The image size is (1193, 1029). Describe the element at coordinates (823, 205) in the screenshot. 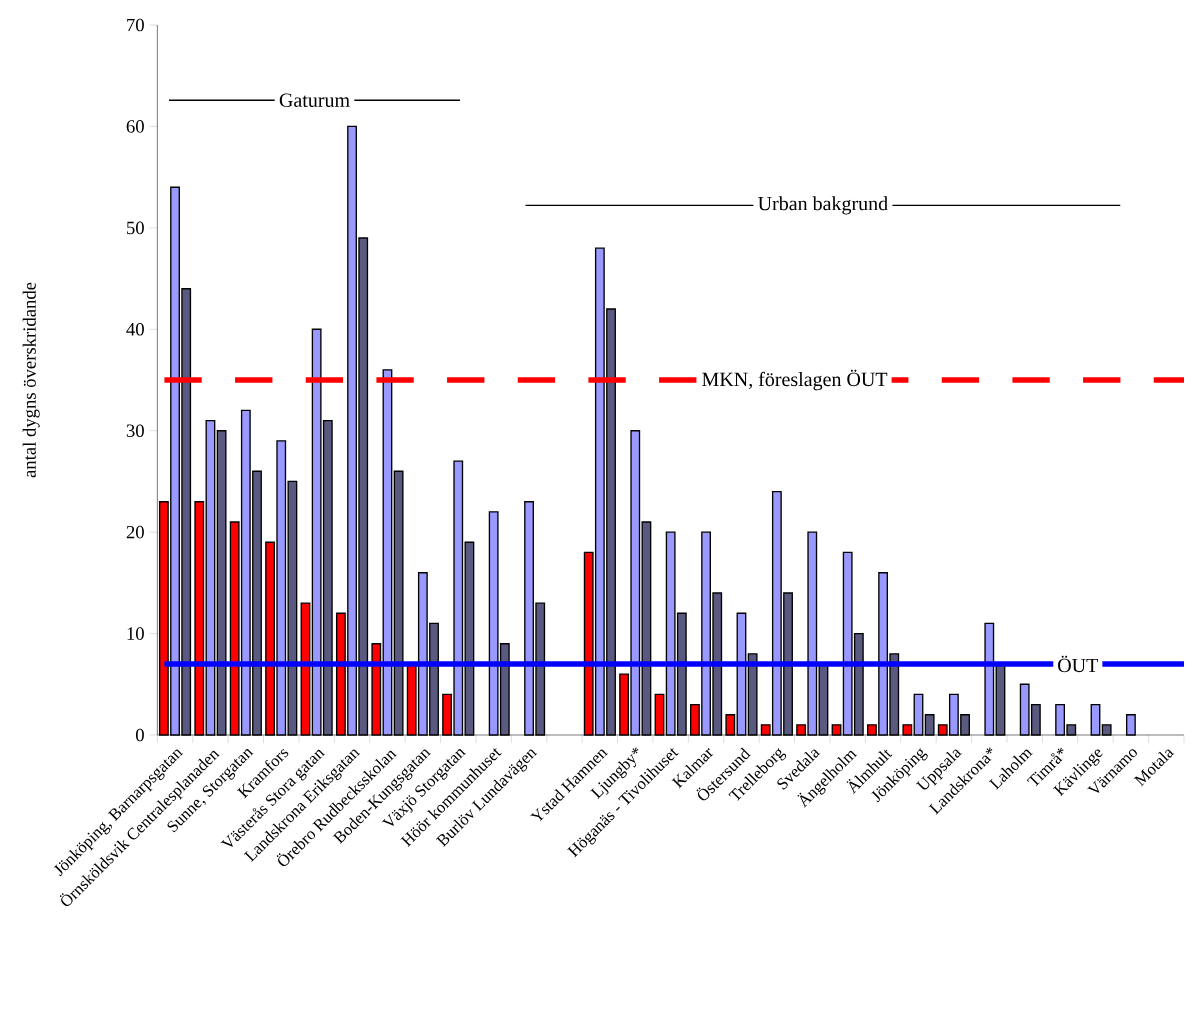

I see `annotation: Urban bakgrund` at that location.